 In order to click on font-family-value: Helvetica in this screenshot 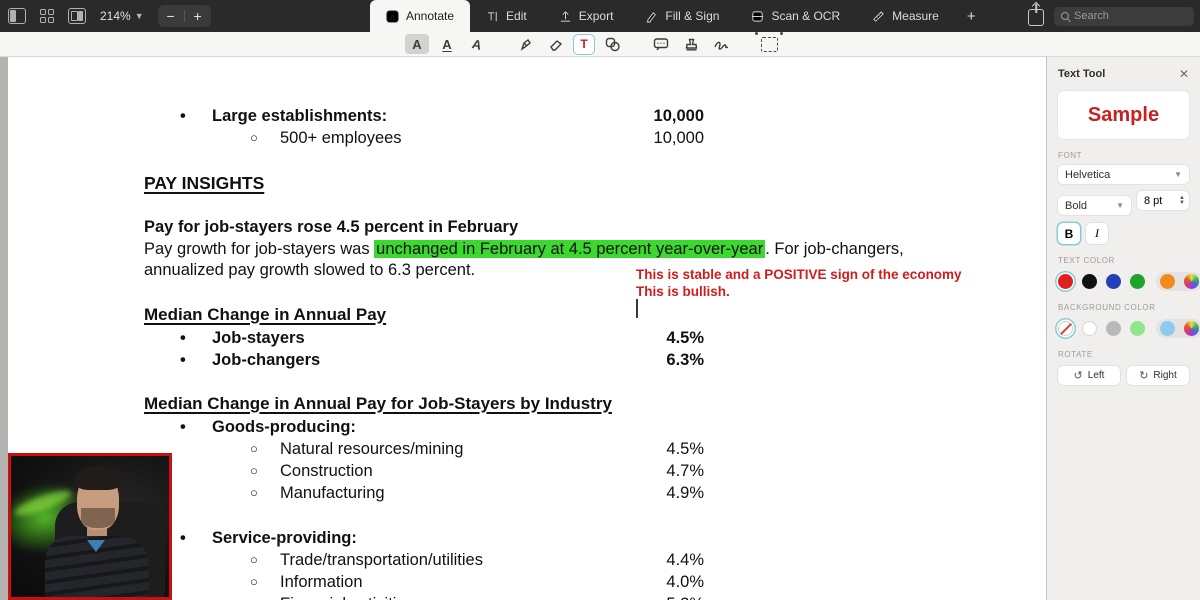, I will do `click(1088, 174)`.